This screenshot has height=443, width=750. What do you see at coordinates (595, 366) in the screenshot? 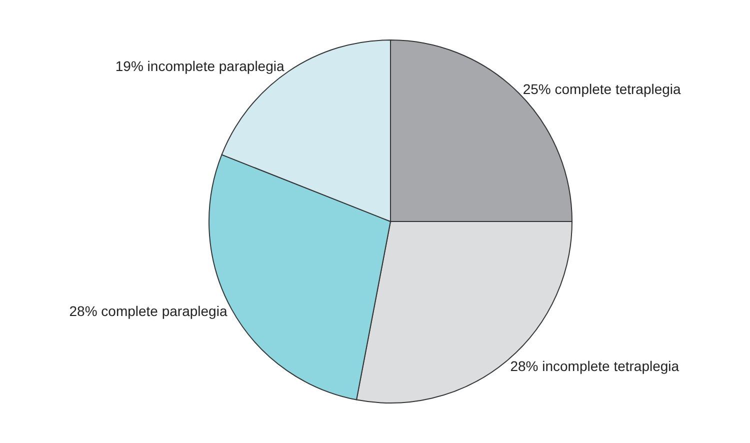
I see `slice-label: 28% incomplete tetraplegia` at bounding box center [595, 366].